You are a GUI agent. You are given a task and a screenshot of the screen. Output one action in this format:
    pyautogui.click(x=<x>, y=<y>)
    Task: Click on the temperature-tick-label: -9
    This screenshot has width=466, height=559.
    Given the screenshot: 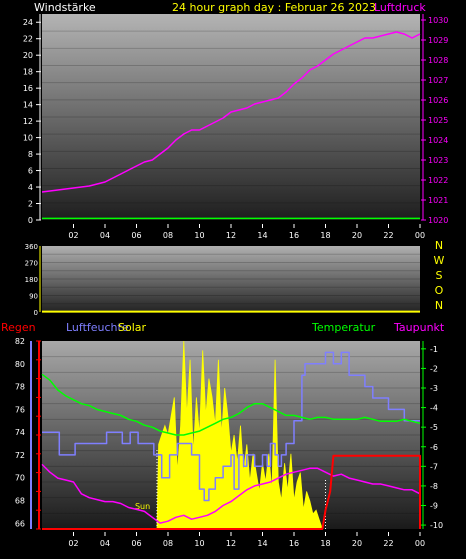 What is the action you would take?
    pyautogui.click(x=434, y=506)
    